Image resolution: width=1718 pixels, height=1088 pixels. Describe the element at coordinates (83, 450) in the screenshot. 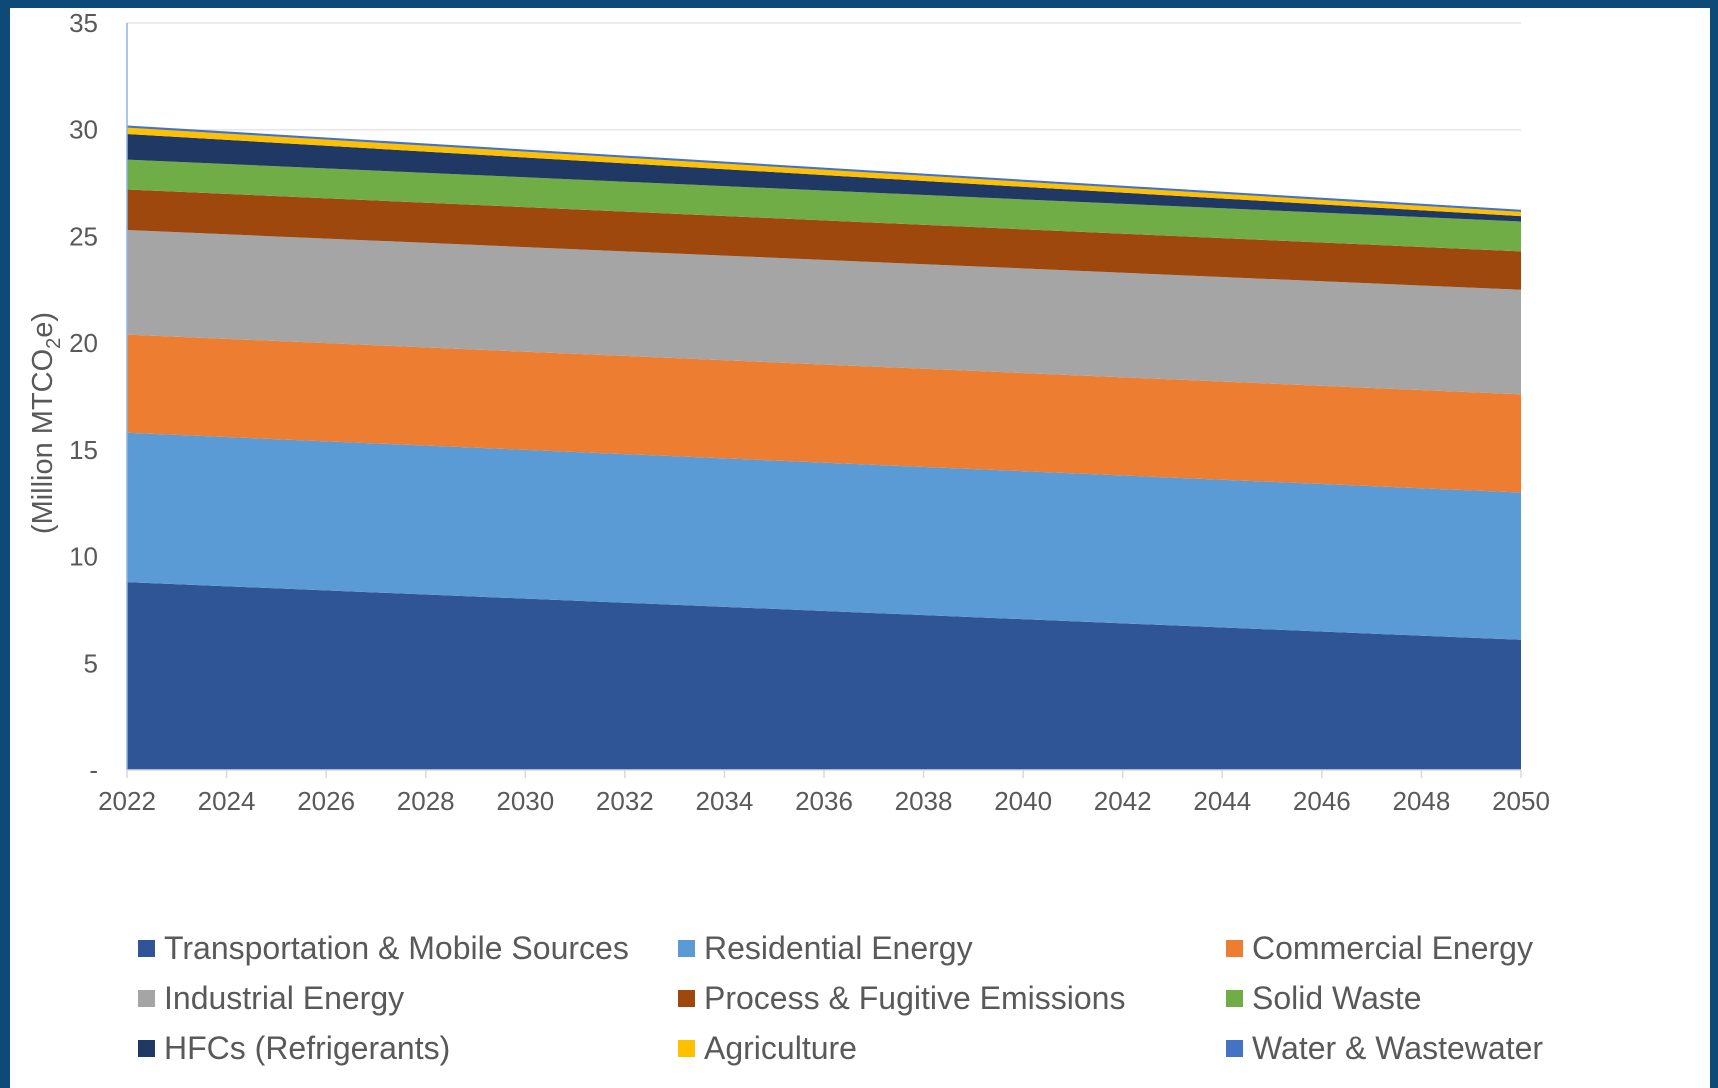

I see `y-tick-label: 15` at that location.